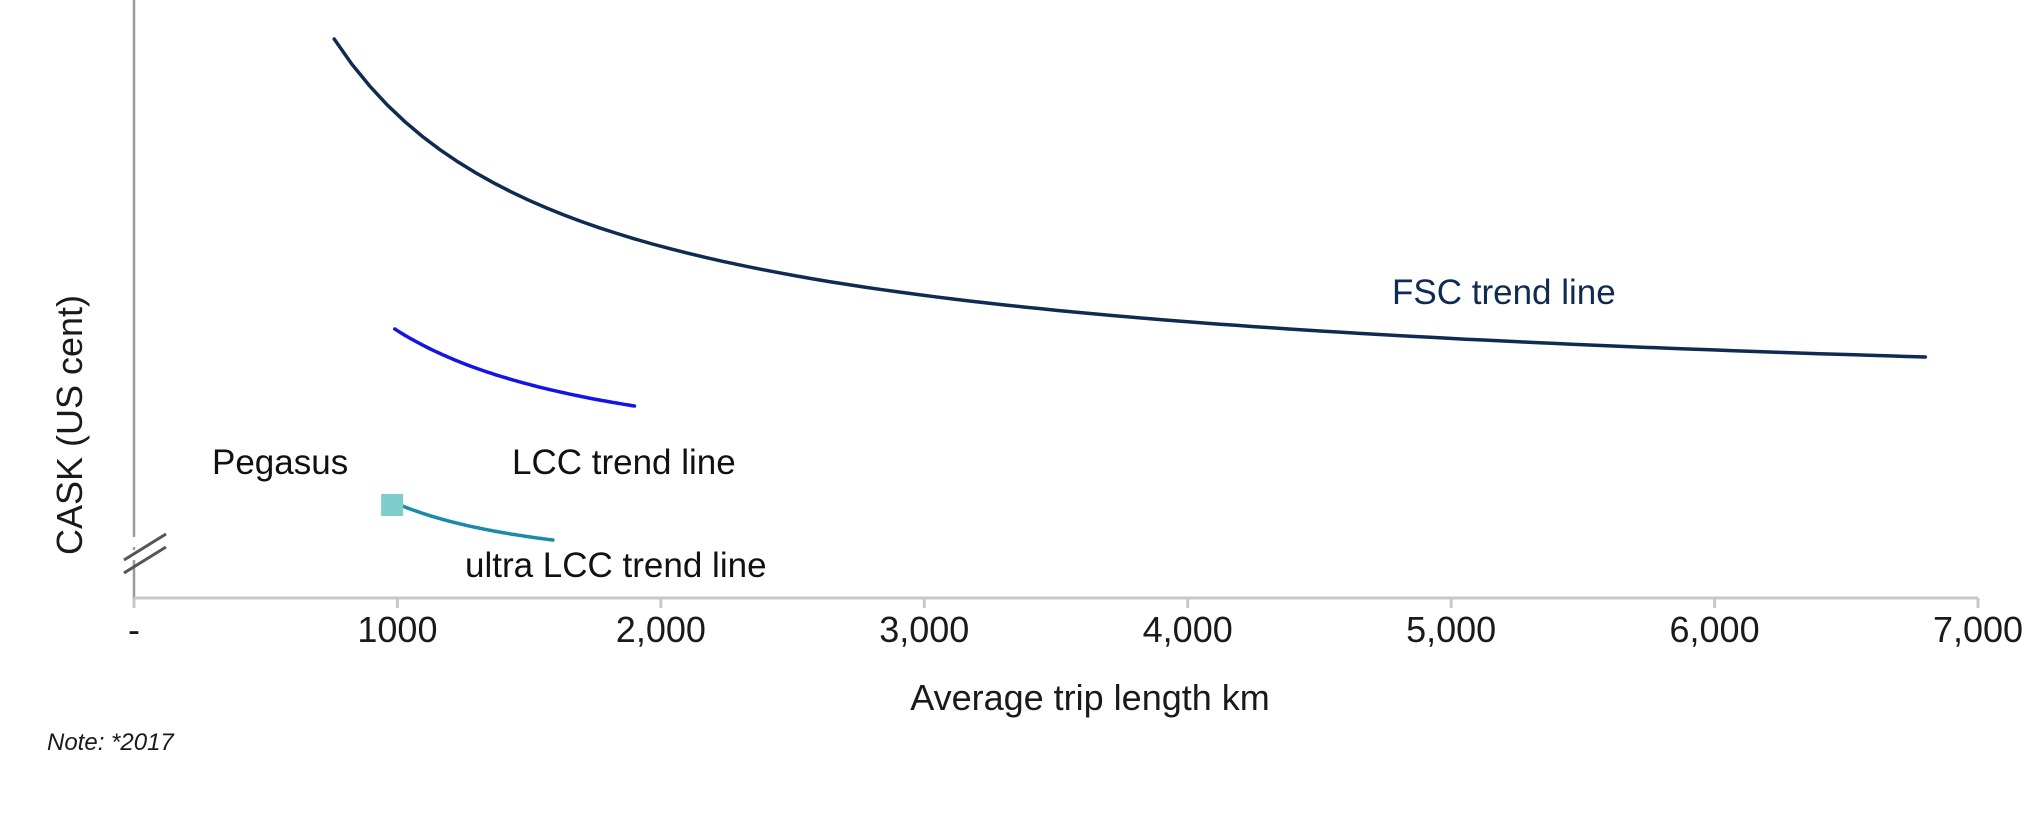  What do you see at coordinates (145, 553) in the screenshot?
I see `axis-break-icon` at bounding box center [145, 553].